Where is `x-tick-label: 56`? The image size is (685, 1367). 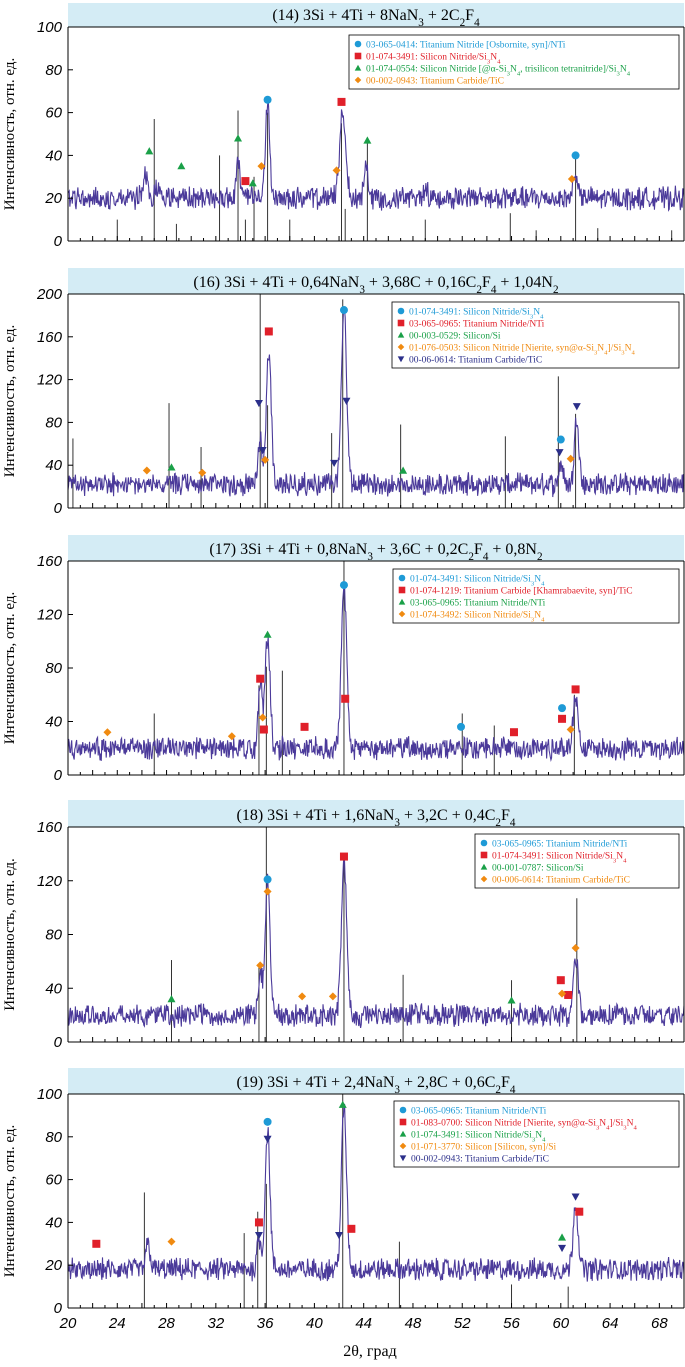
x-tick-label: 56 is located at coordinates (511, 1323).